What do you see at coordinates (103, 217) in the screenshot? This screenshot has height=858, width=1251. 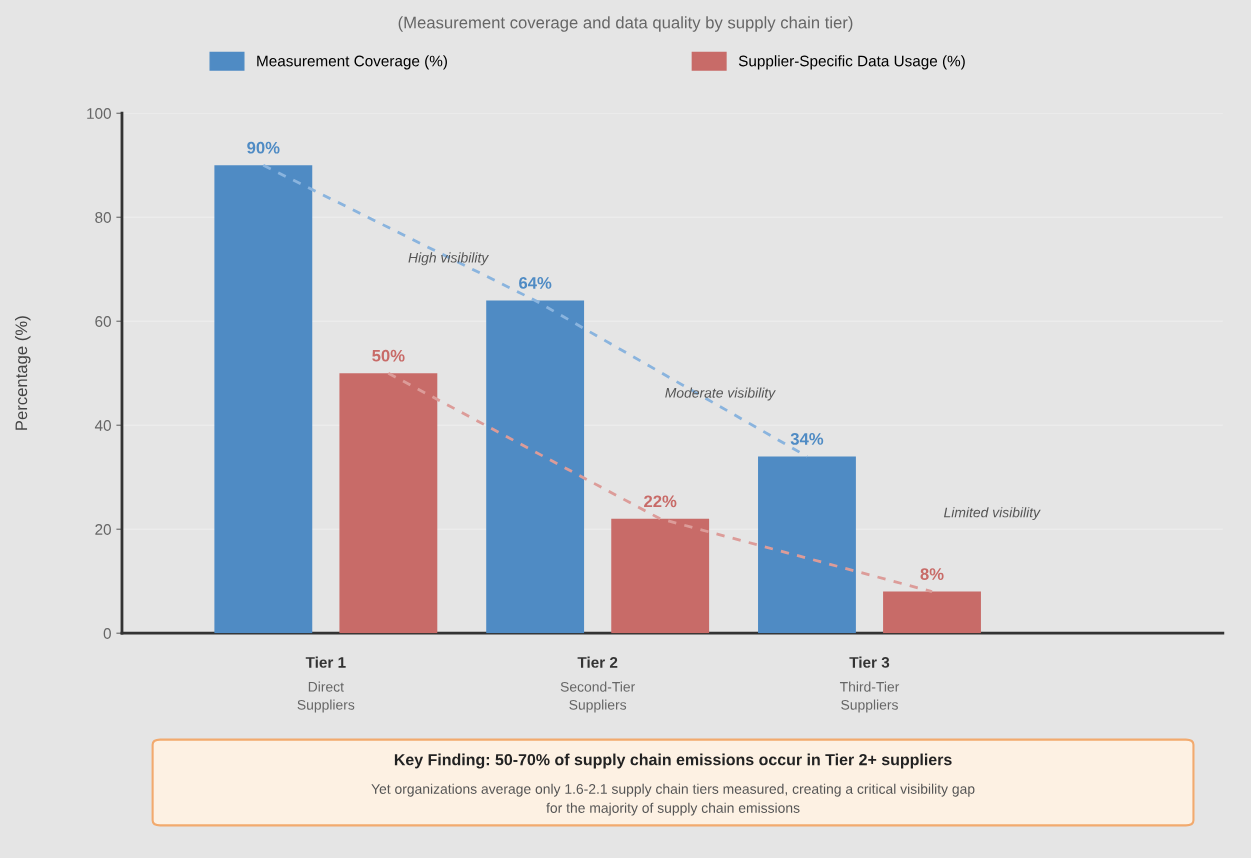 I see `y-tick-label: 80` at bounding box center [103, 217].